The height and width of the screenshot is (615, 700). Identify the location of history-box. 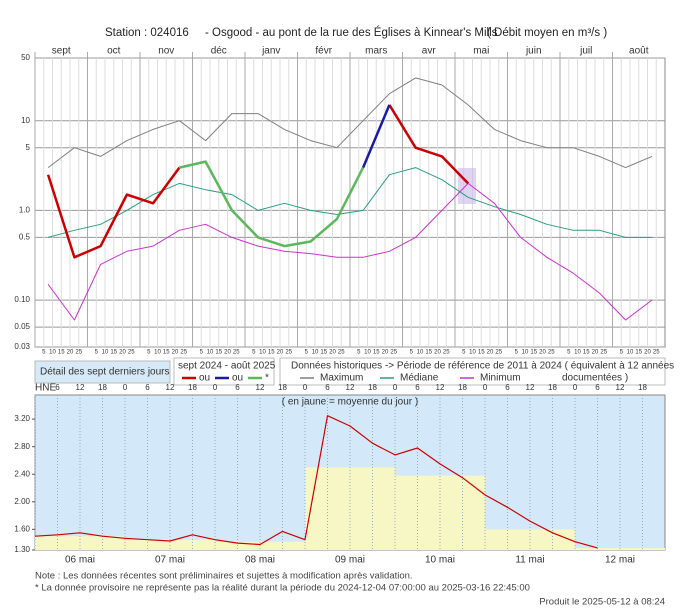
(472, 371).